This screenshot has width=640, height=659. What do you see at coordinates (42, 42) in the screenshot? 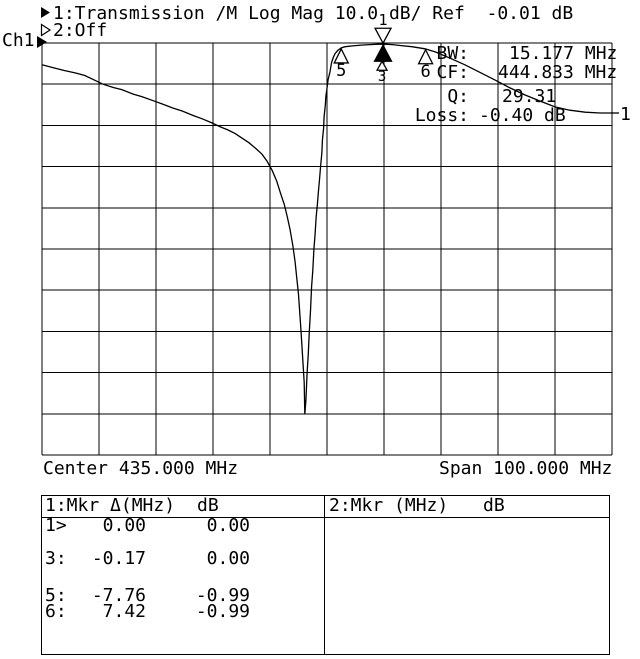
I see `channel-active-triangle-icon` at bounding box center [42, 42].